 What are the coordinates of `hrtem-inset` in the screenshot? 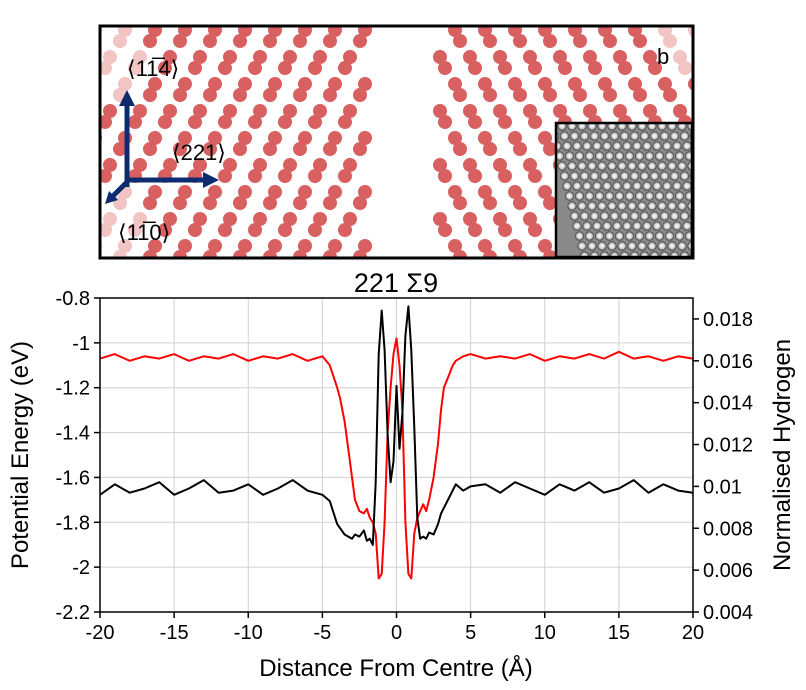 It's located at (636, 190).